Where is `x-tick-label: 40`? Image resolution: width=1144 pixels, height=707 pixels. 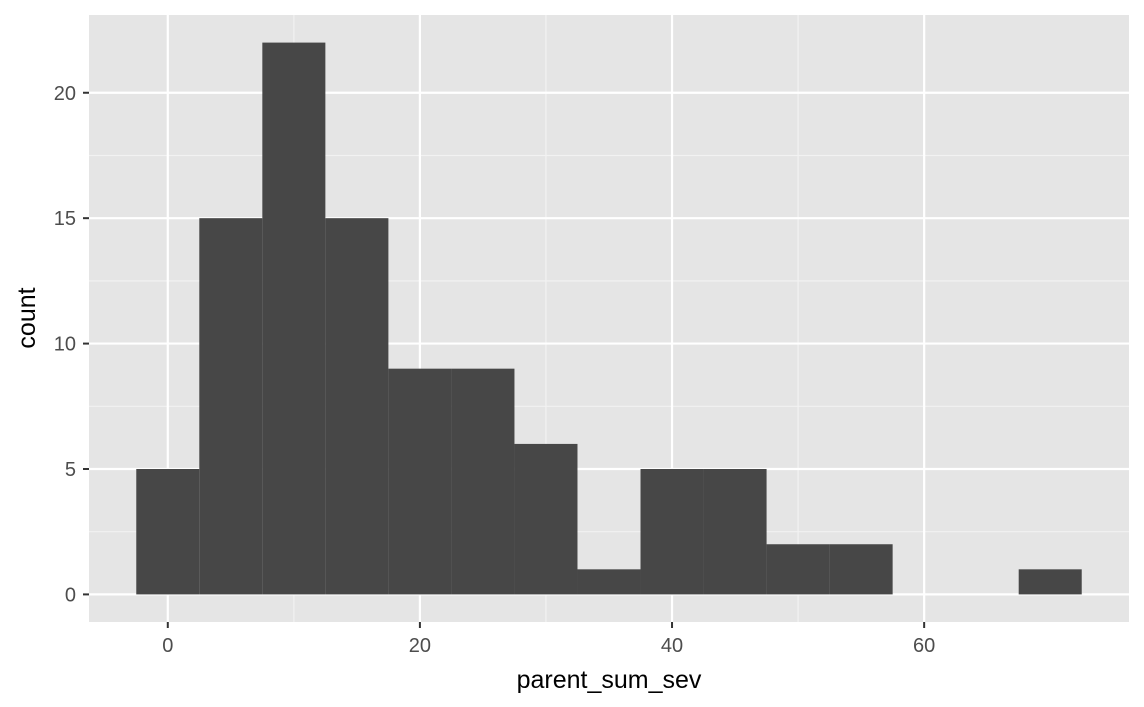 x-tick-label: 40 is located at coordinates (672, 646).